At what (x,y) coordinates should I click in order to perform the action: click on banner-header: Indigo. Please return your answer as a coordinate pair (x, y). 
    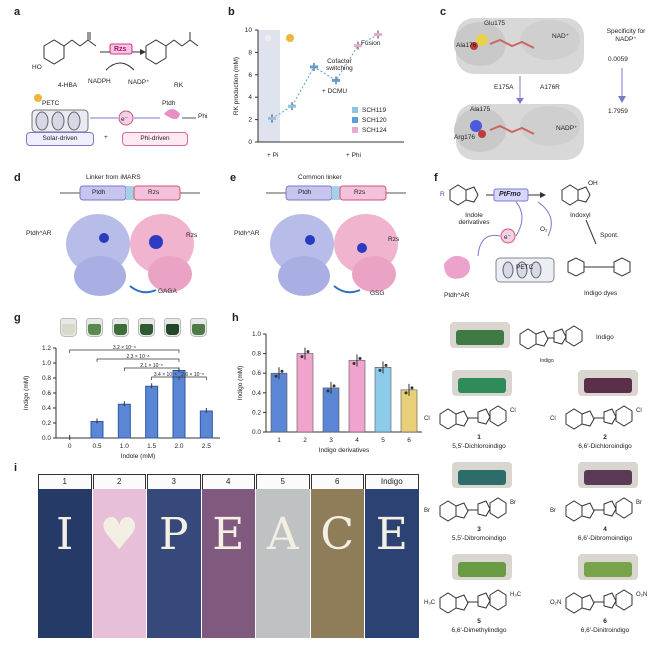
    Looking at the image, I should click on (392, 482).